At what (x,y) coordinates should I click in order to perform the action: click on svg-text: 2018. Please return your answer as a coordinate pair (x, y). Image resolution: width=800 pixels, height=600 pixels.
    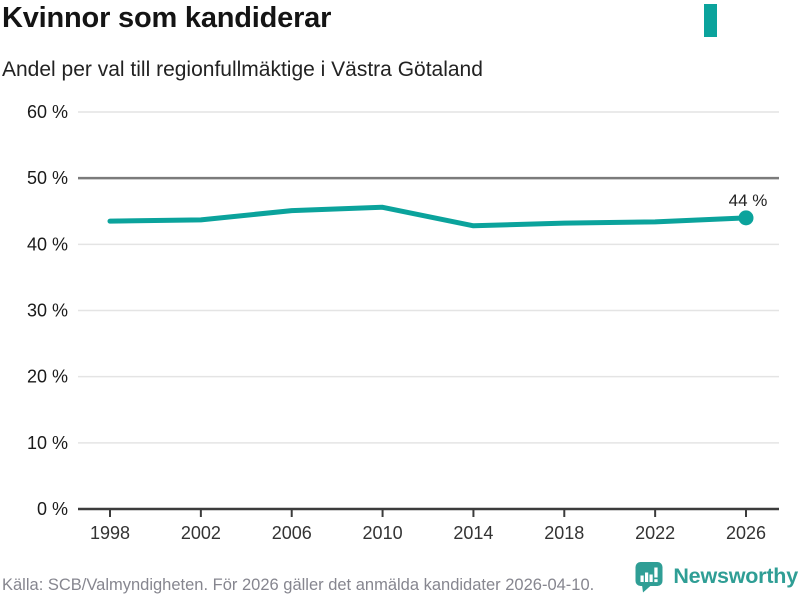
    Looking at the image, I should click on (564, 533).